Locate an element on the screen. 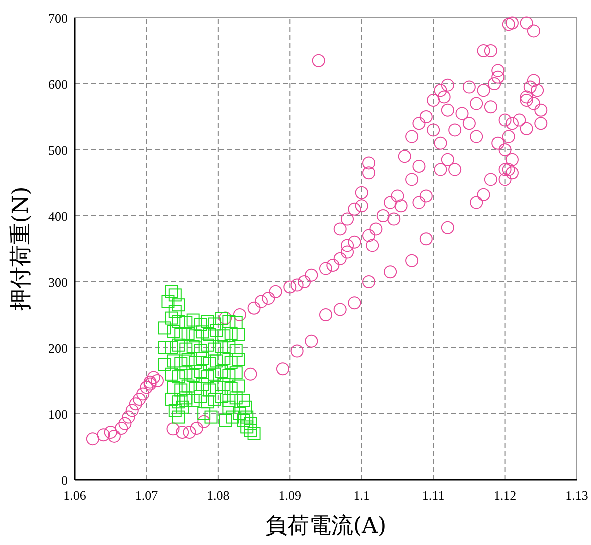  x-tick-label: 1.11 is located at coordinates (433, 495).